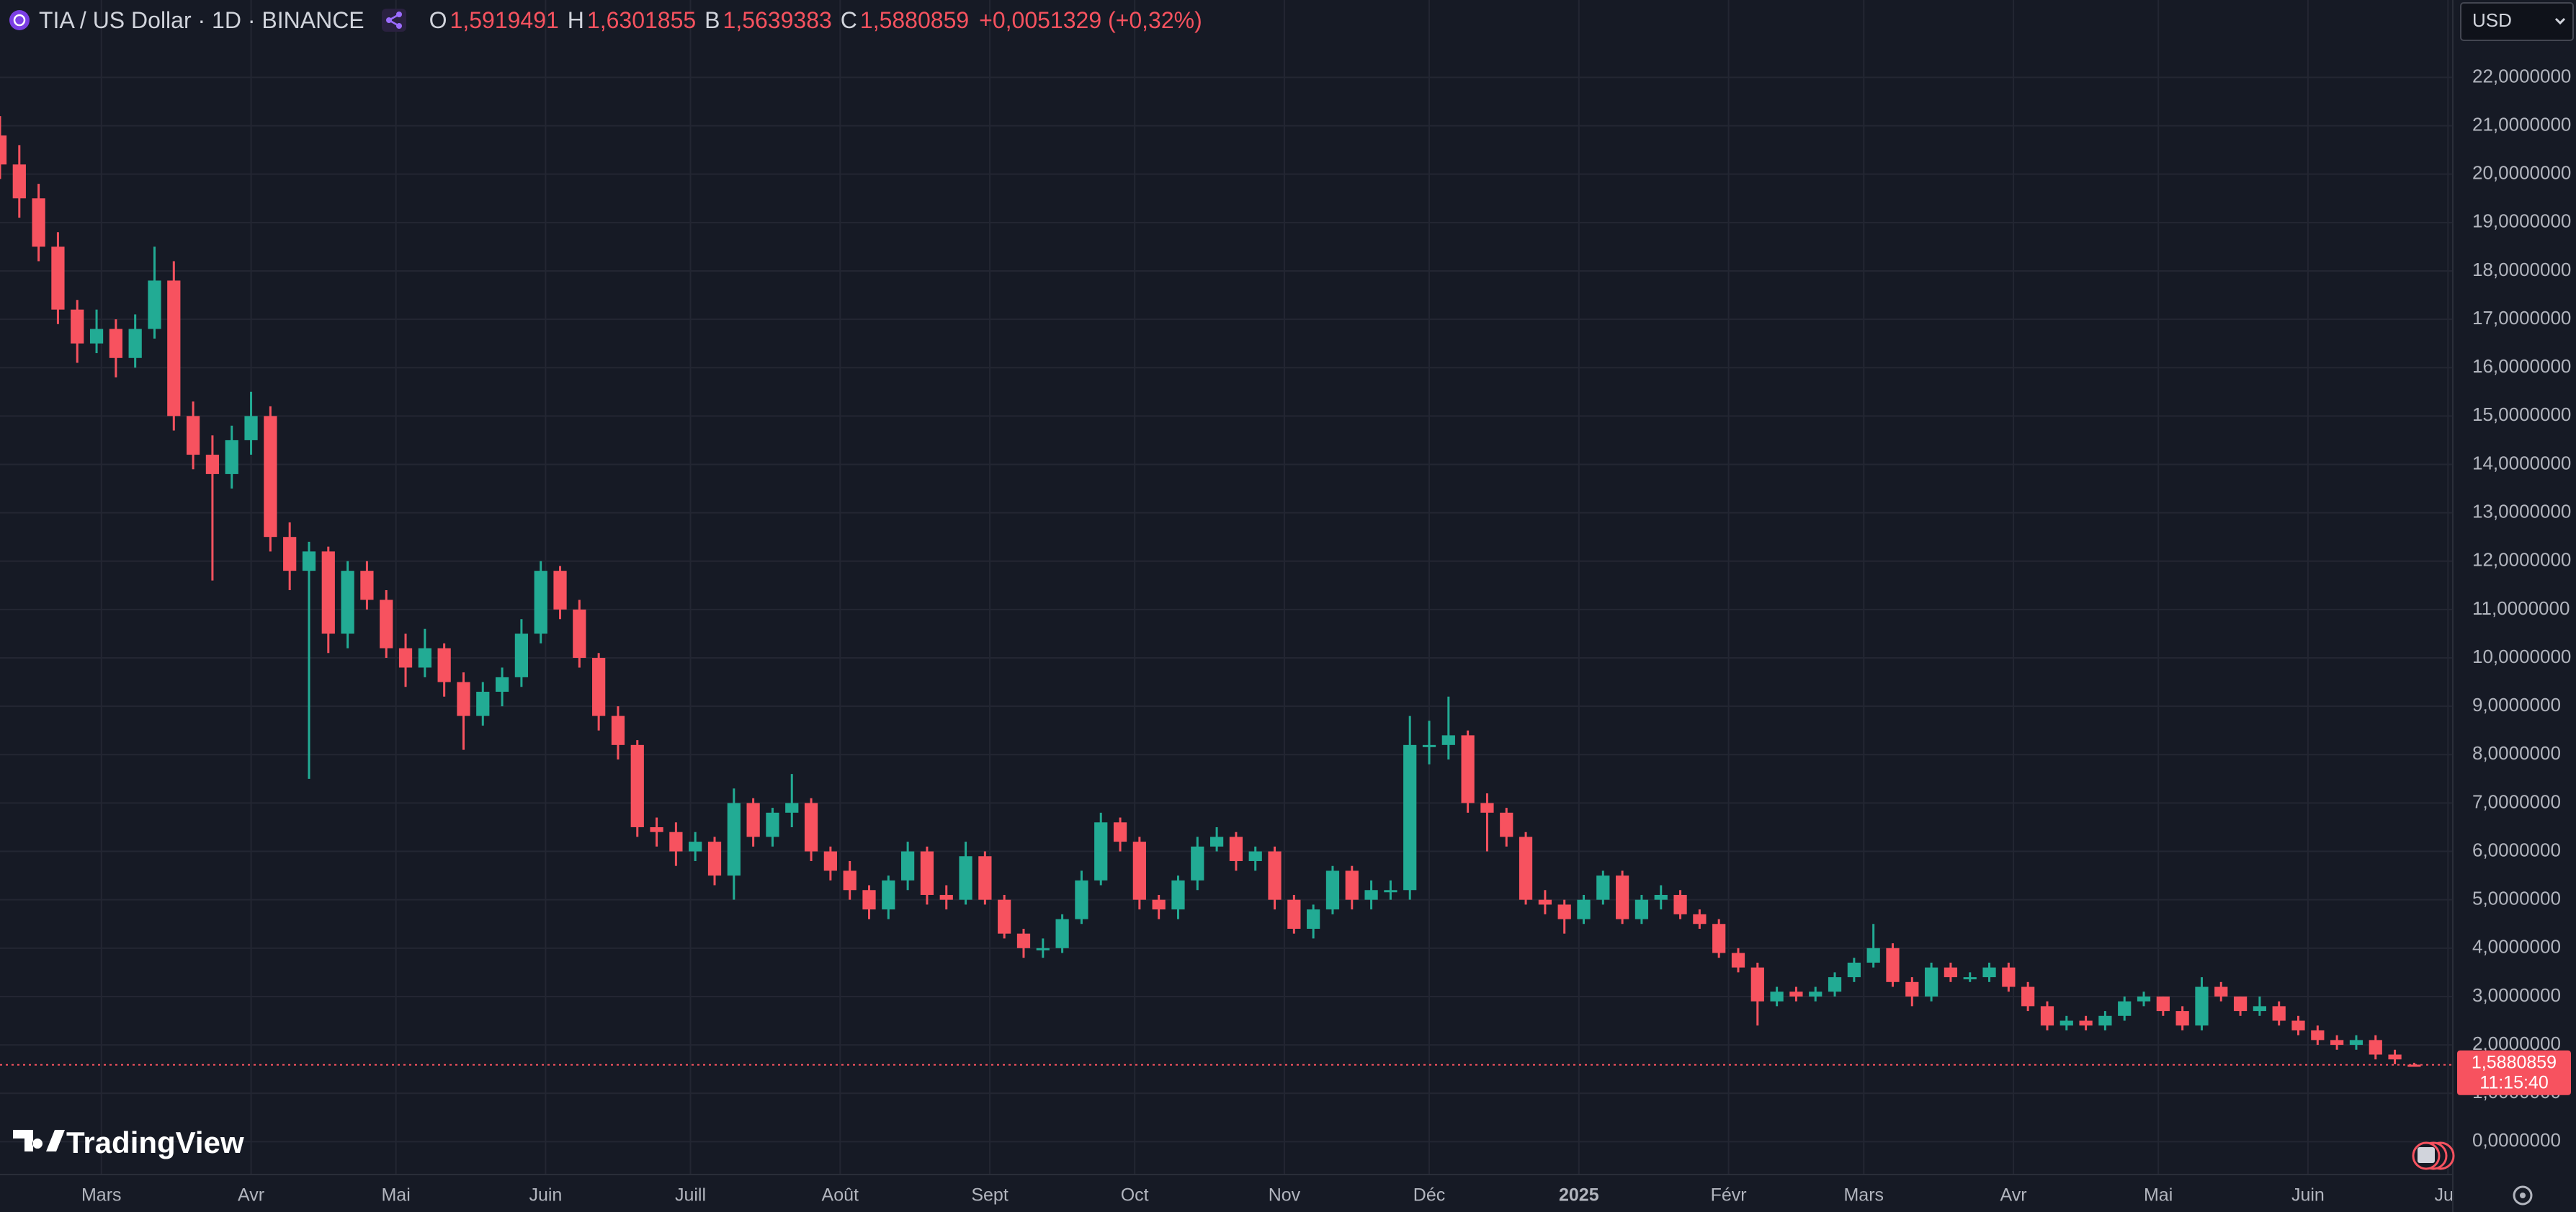  I want to click on brand-name: TradingView, so click(155, 1142).